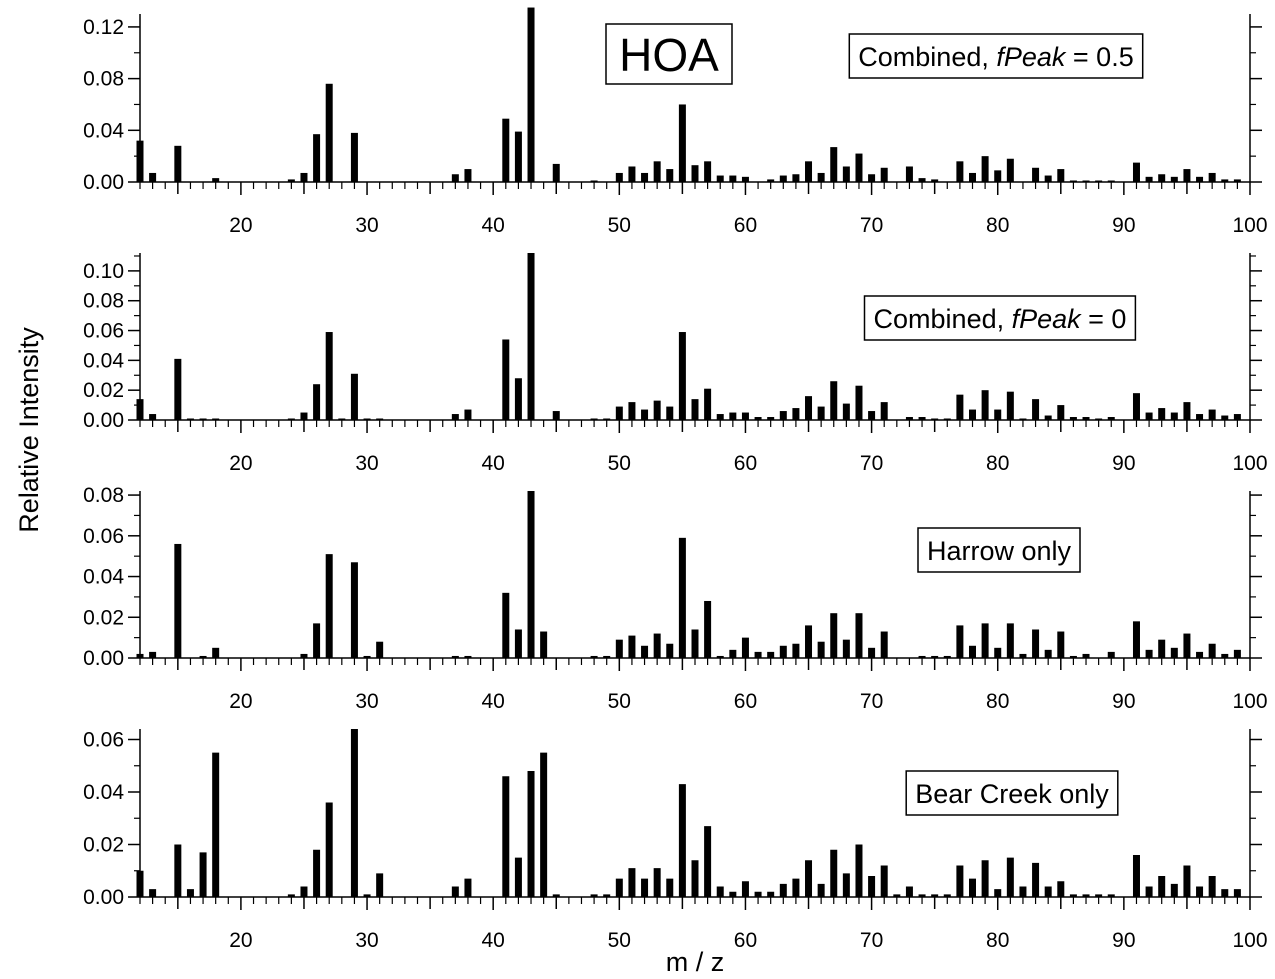 The image size is (1275, 979). Describe the element at coordinates (1123, 940) in the screenshot. I see `x-tick-label: 90` at that location.